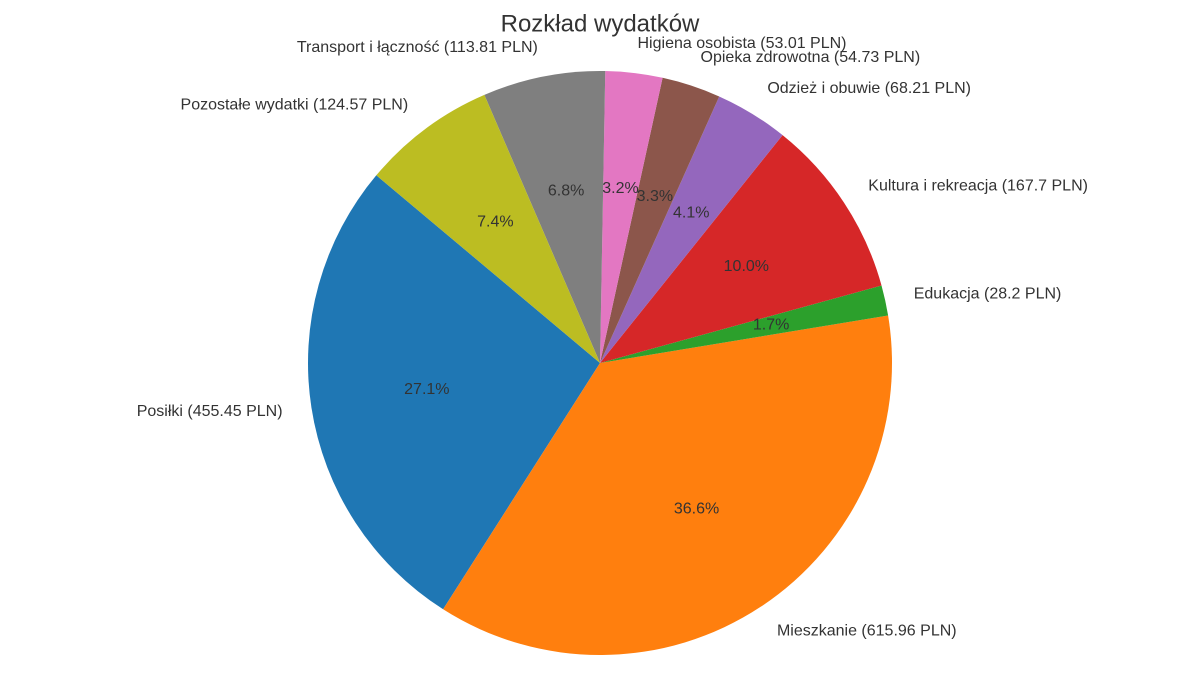  What do you see at coordinates (417, 47) in the screenshot?
I see `slice-label: Transport i łączność (113.81 PLN)` at bounding box center [417, 47].